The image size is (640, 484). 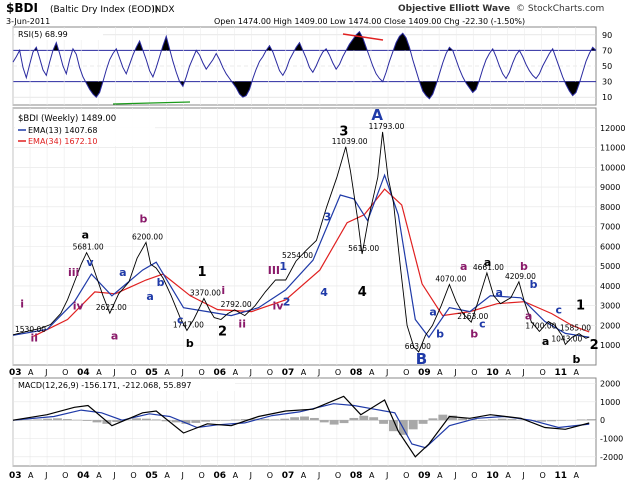 What do you see at coordinates (602, 420) in the screenshot?
I see `macd-tick-label: 0` at bounding box center [602, 420].